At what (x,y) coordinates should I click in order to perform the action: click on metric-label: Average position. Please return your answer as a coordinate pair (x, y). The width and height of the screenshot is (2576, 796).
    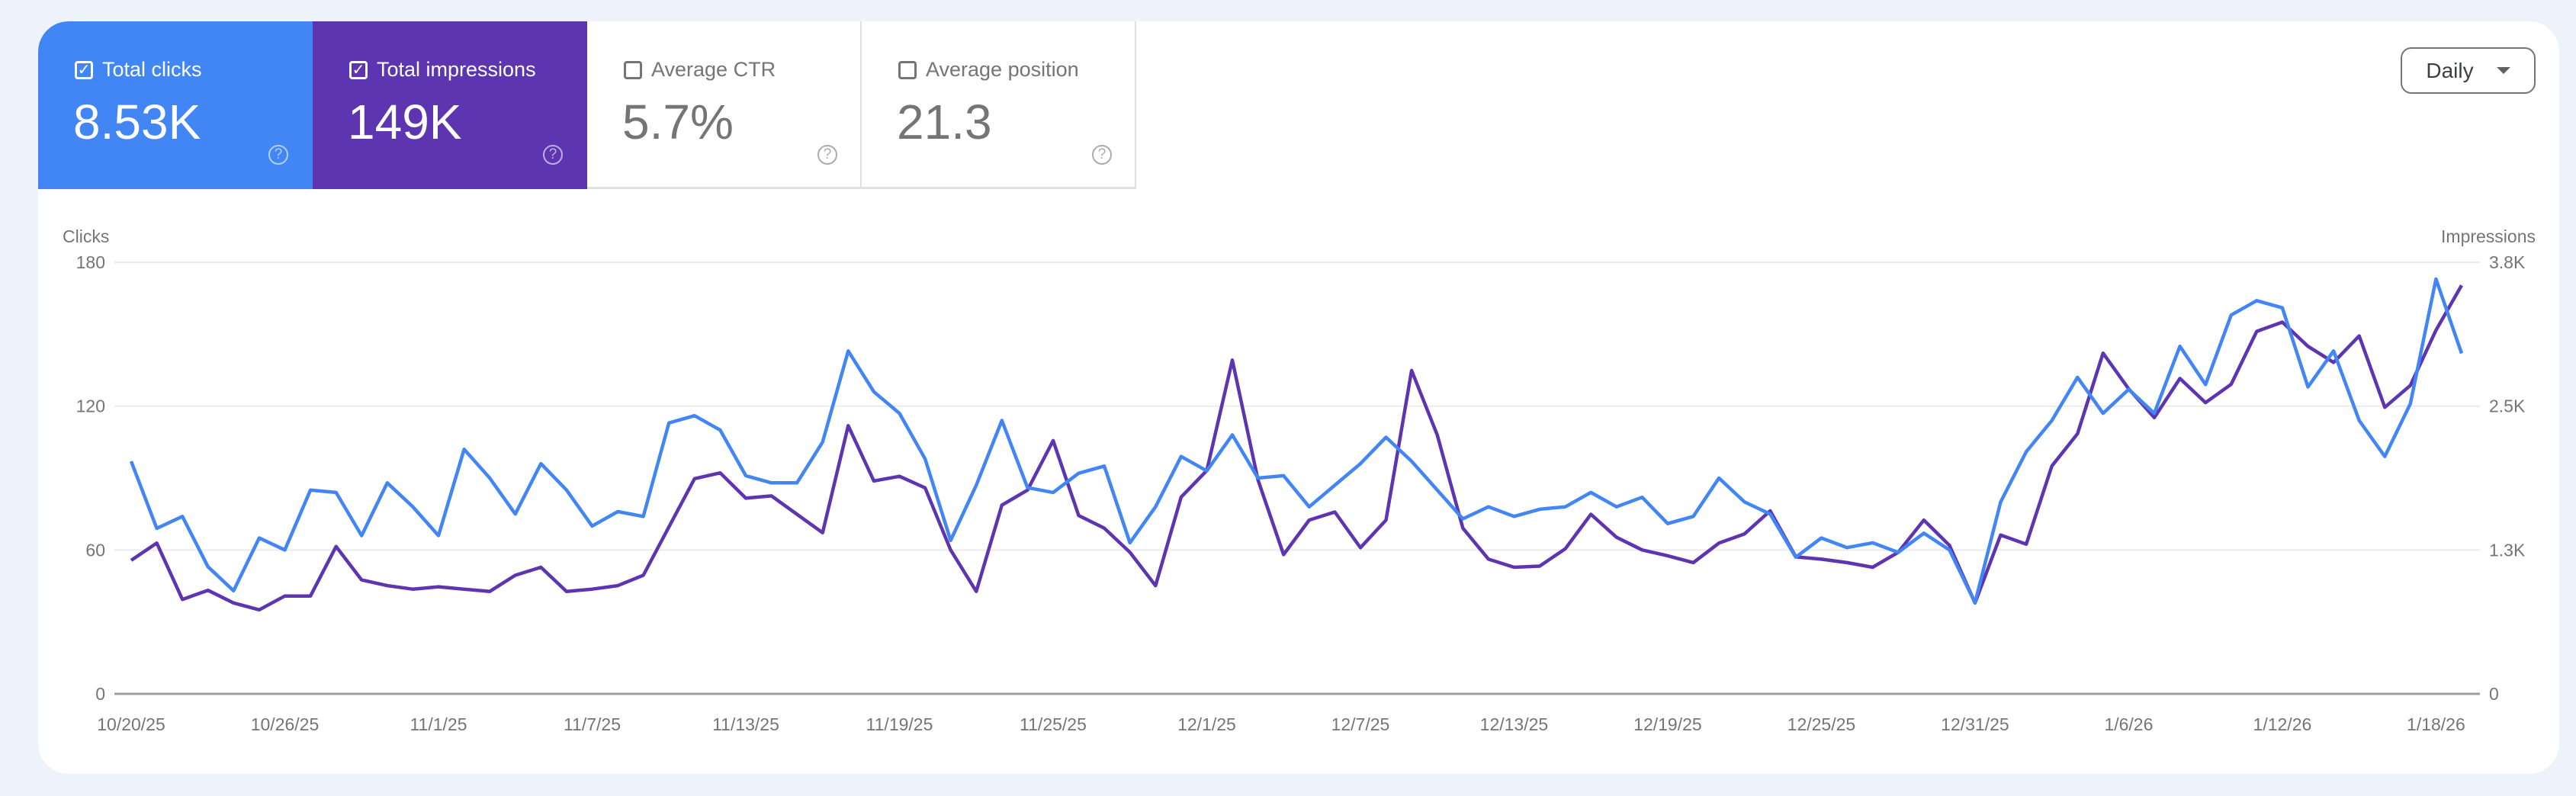
    Looking at the image, I should click on (1002, 69).